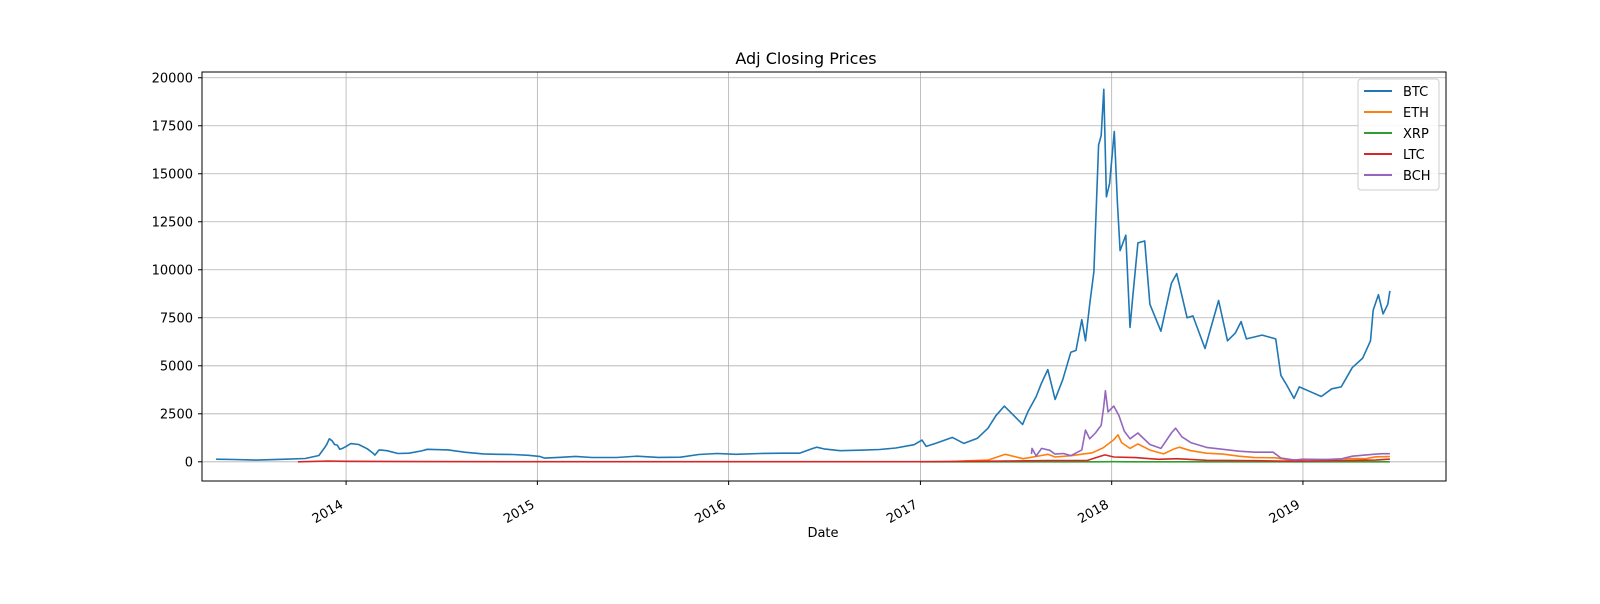 The image size is (1600, 604). What do you see at coordinates (1414, 155) in the screenshot?
I see `legend-label-ltc: LTC` at bounding box center [1414, 155].